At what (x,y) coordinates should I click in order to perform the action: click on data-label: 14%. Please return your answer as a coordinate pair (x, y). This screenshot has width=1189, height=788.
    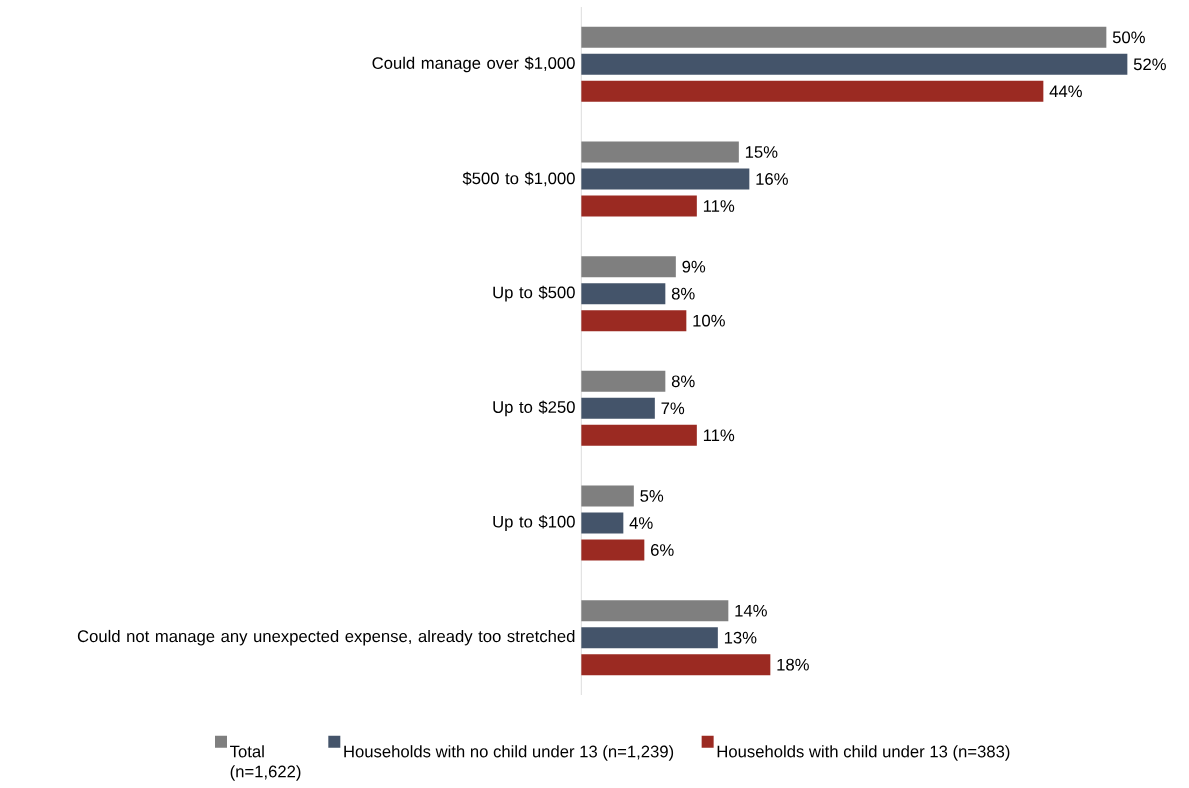
    Looking at the image, I should click on (751, 610).